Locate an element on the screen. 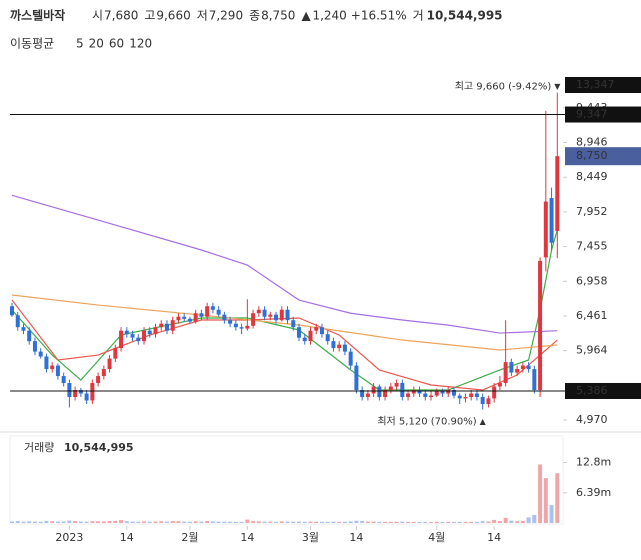  stock-name: 까스텔바작 is located at coordinates (37, 15).